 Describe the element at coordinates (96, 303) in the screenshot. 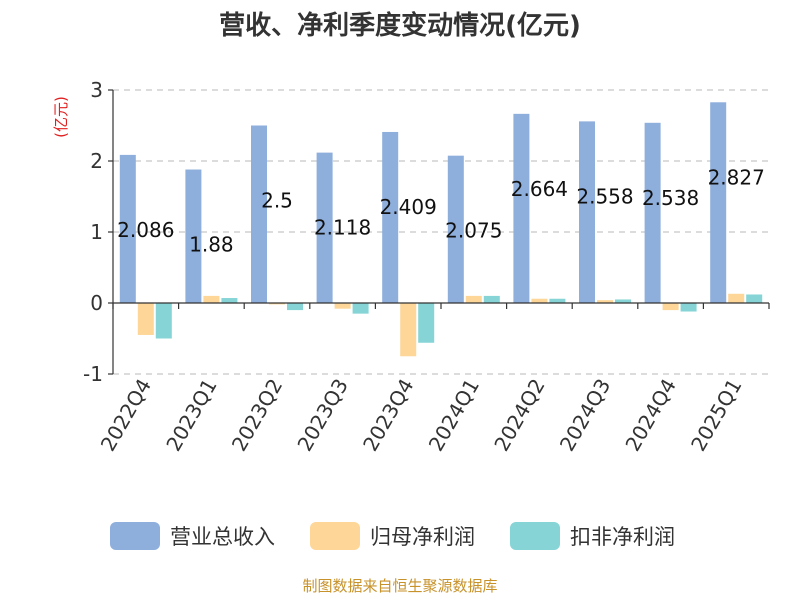

I see `y-tick-label: 0` at that location.